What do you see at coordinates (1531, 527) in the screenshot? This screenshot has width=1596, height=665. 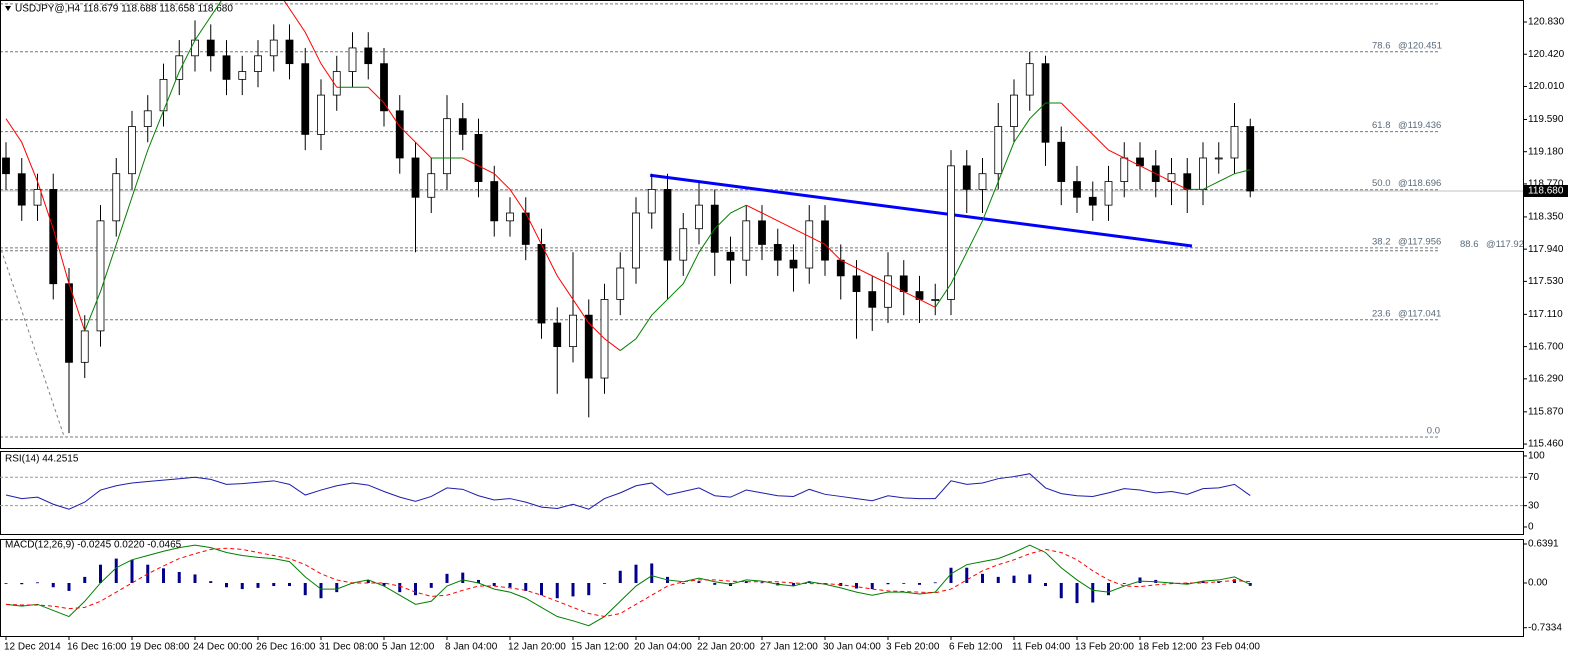 I see `y-tick-label: 0` at bounding box center [1531, 527].